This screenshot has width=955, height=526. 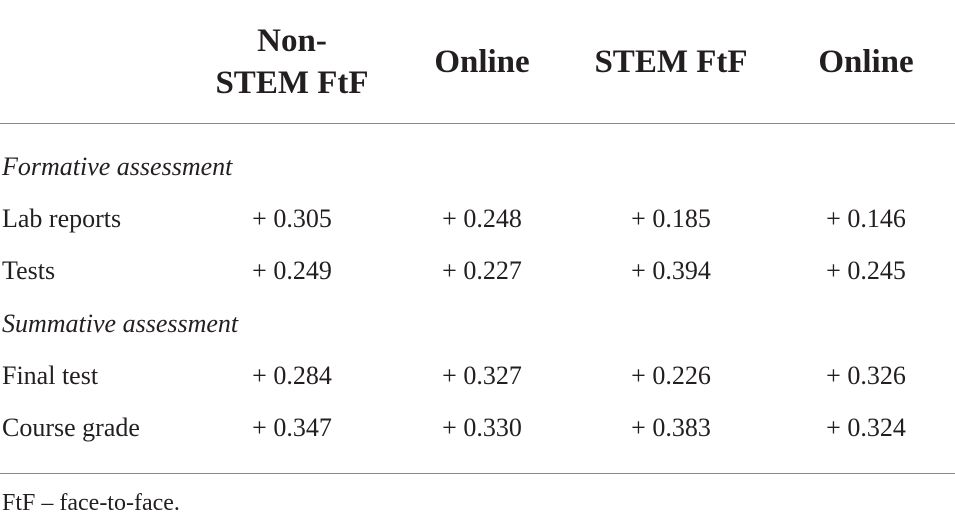 I want to click on header-rule, so click(x=477, y=123).